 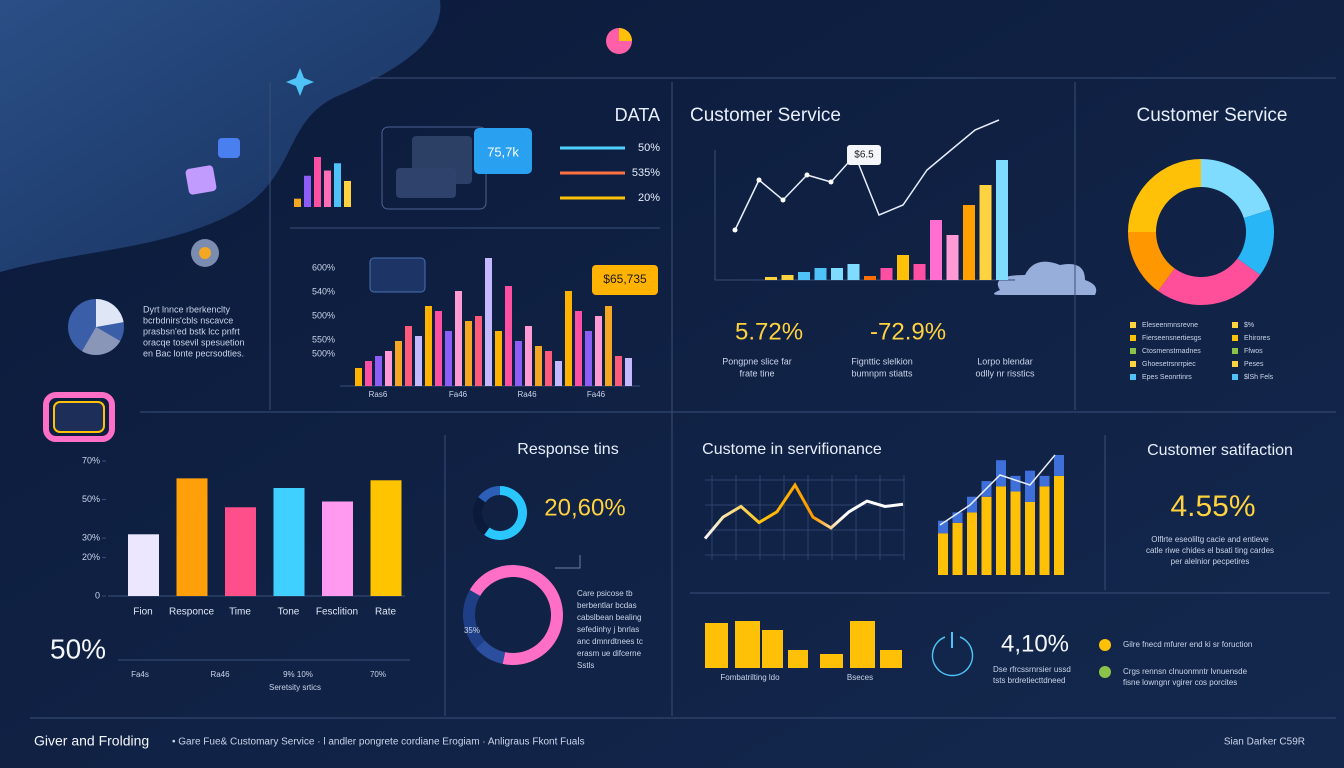 I want to click on text-line: catle riwe chides el bsati ting cardes, so click(x=1210, y=550).